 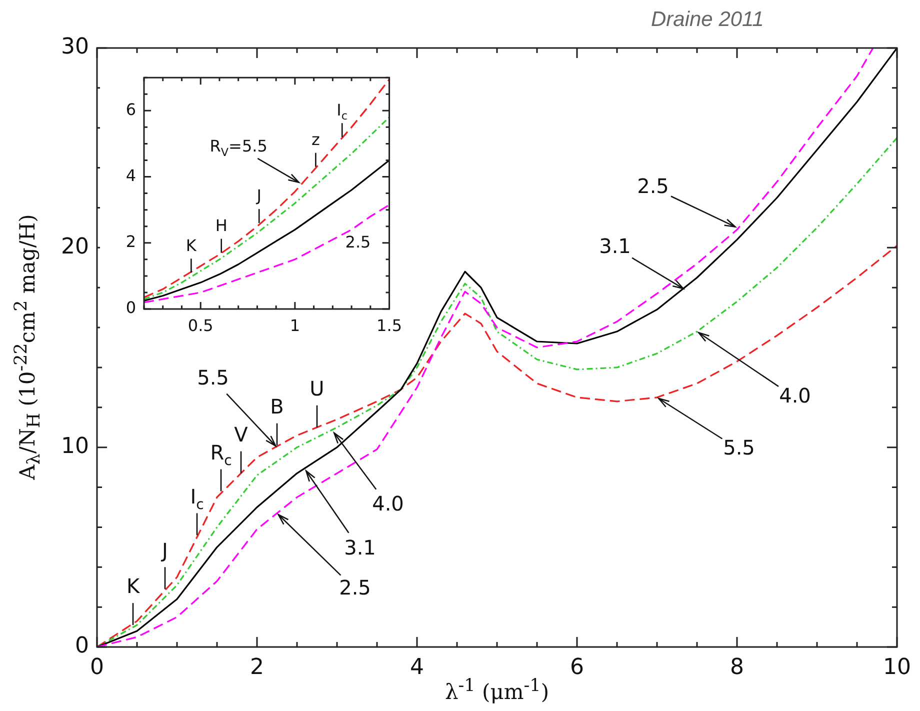 What do you see at coordinates (295, 325) in the screenshot?
I see `x-tick-label: 1` at bounding box center [295, 325].